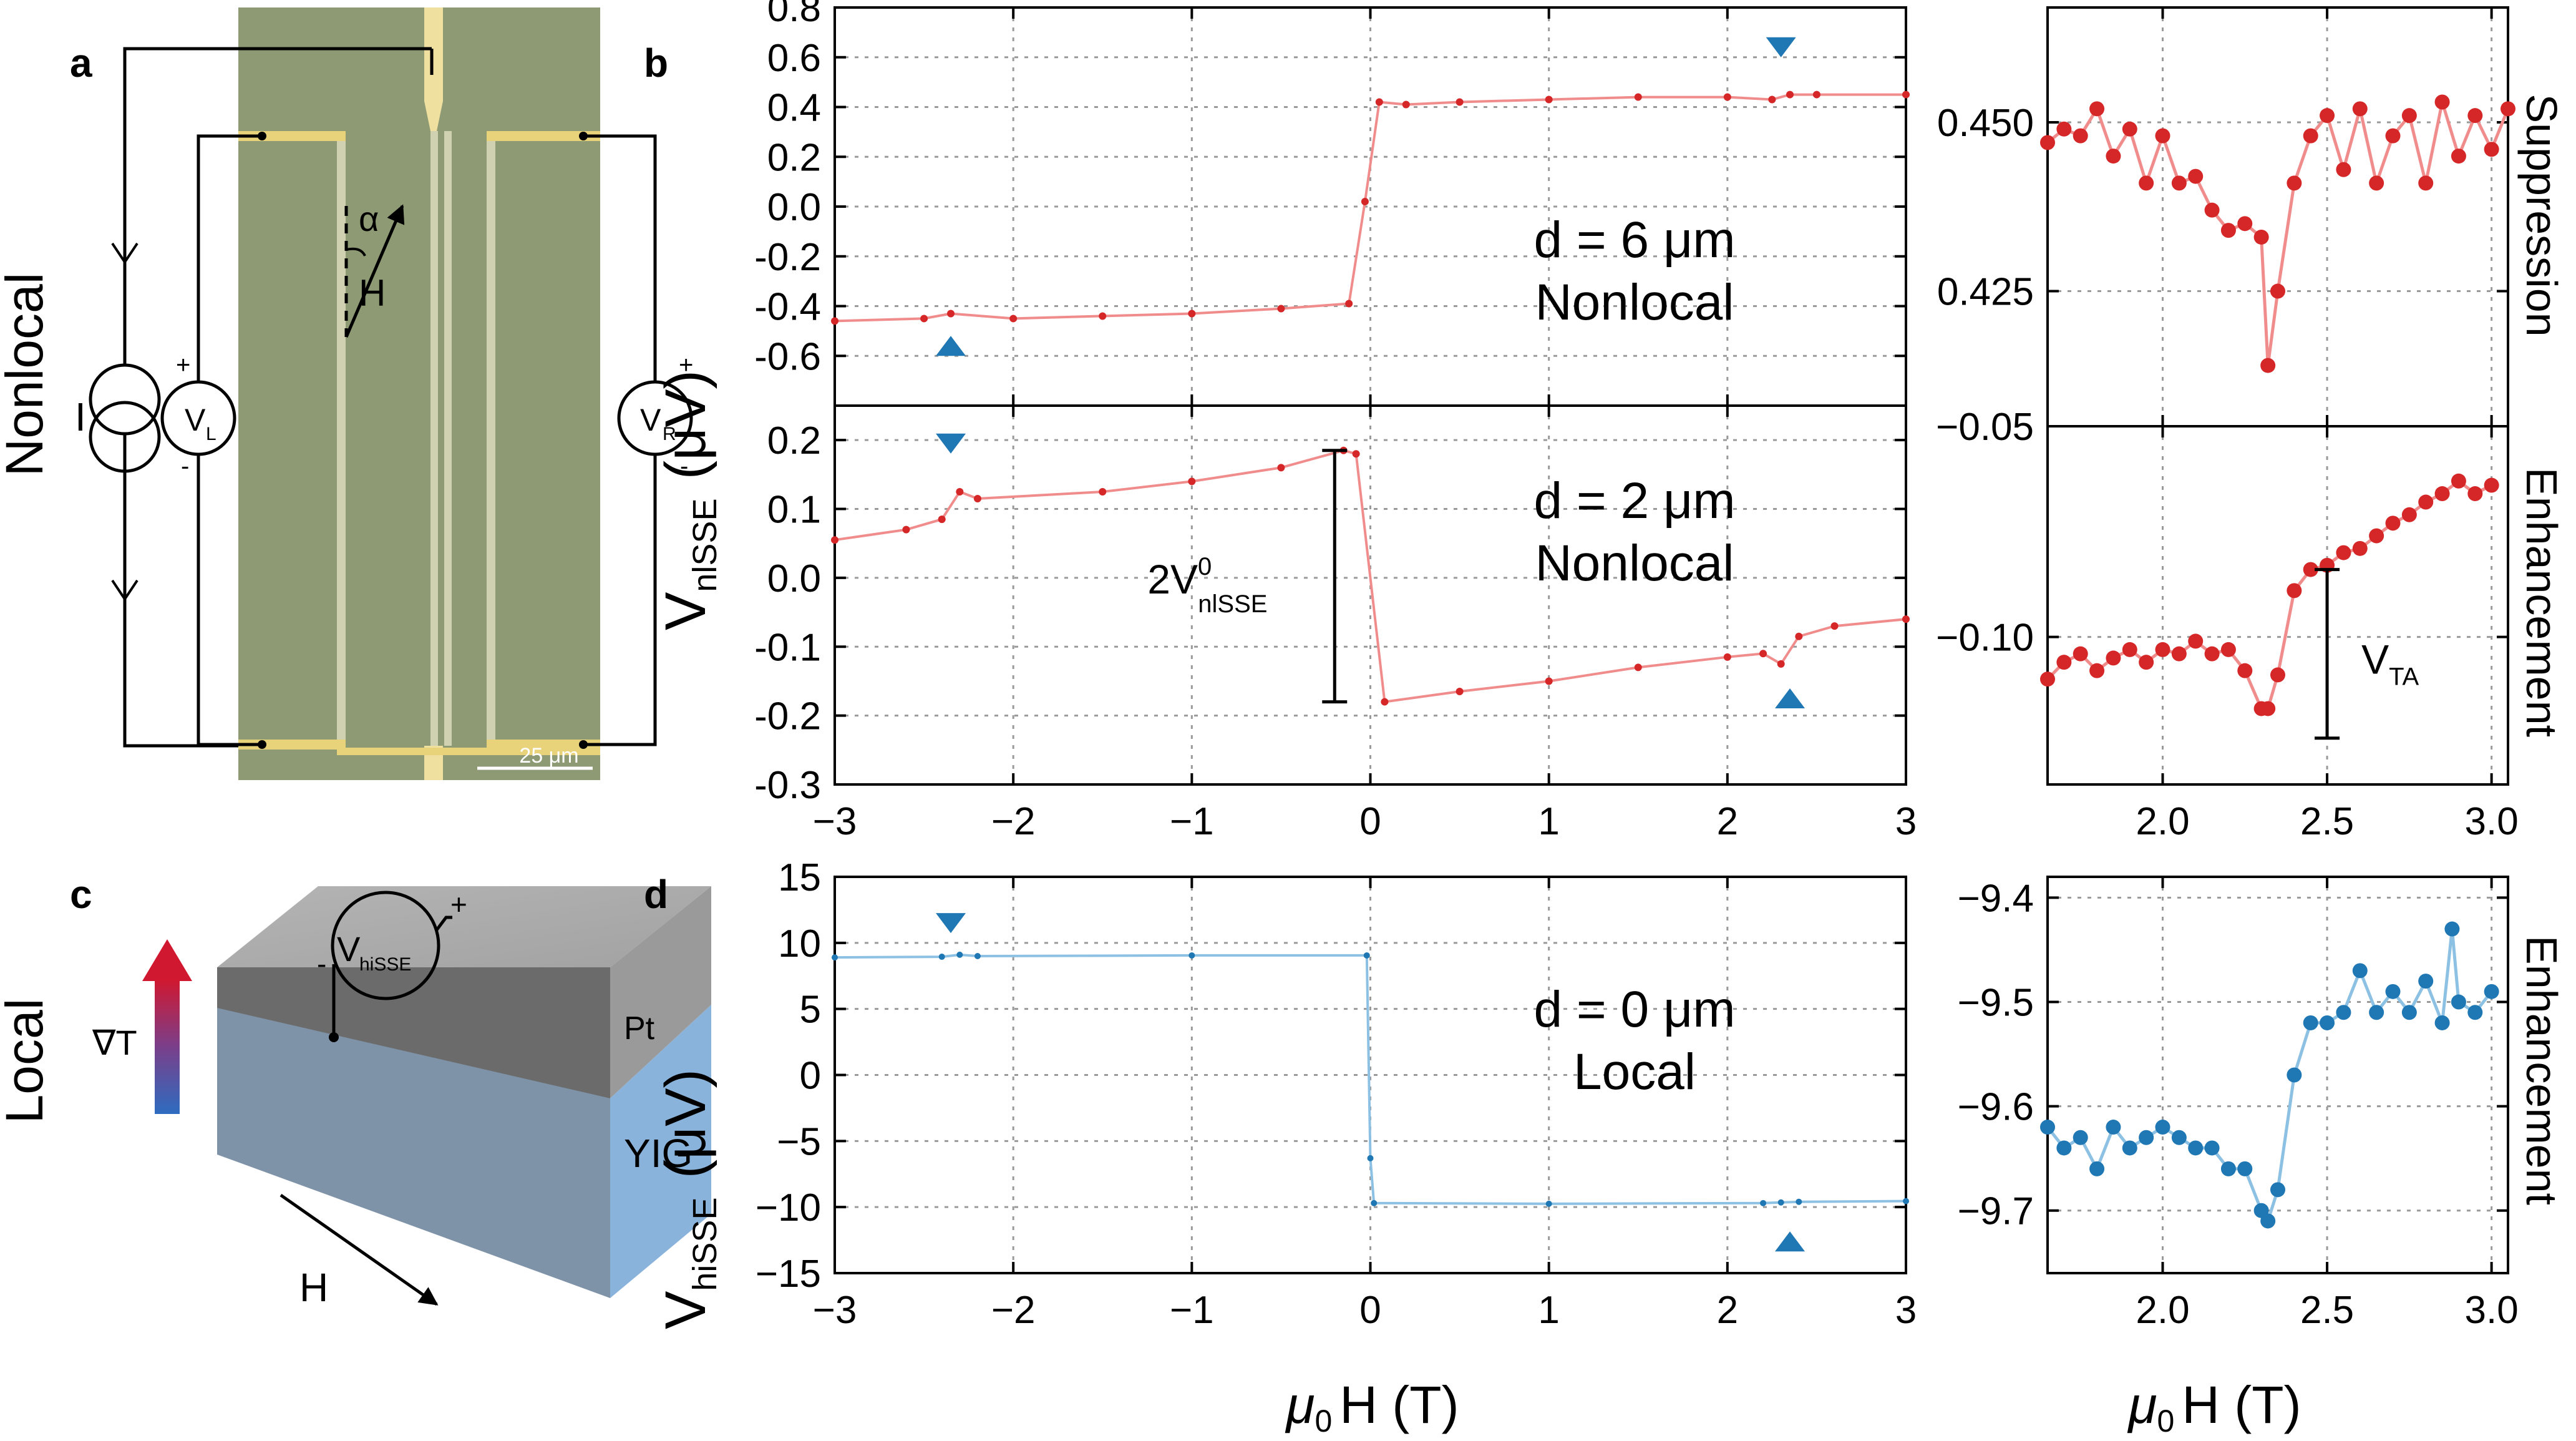 The width and height of the screenshot is (2576, 1441). What do you see at coordinates (448, 438) in the screenshot?
I see `pt-strip-middle-right` at bounding box center [448, 438].